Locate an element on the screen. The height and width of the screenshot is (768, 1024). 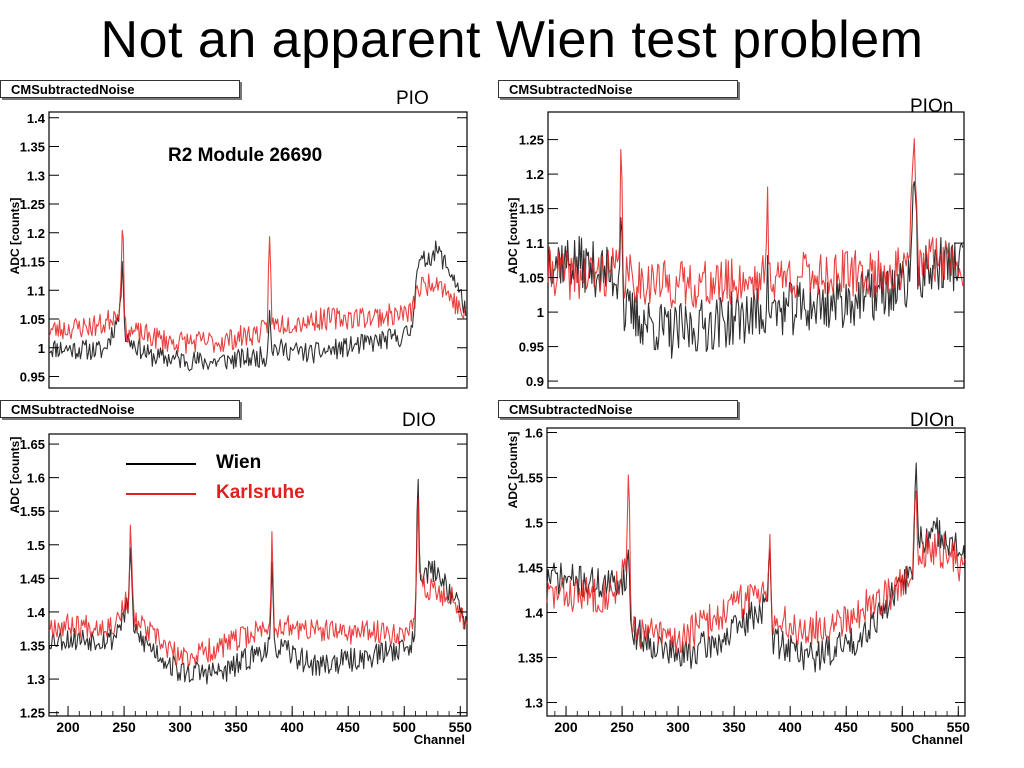
y-tick-label: 0.9 is located at coordinates (535, 381).